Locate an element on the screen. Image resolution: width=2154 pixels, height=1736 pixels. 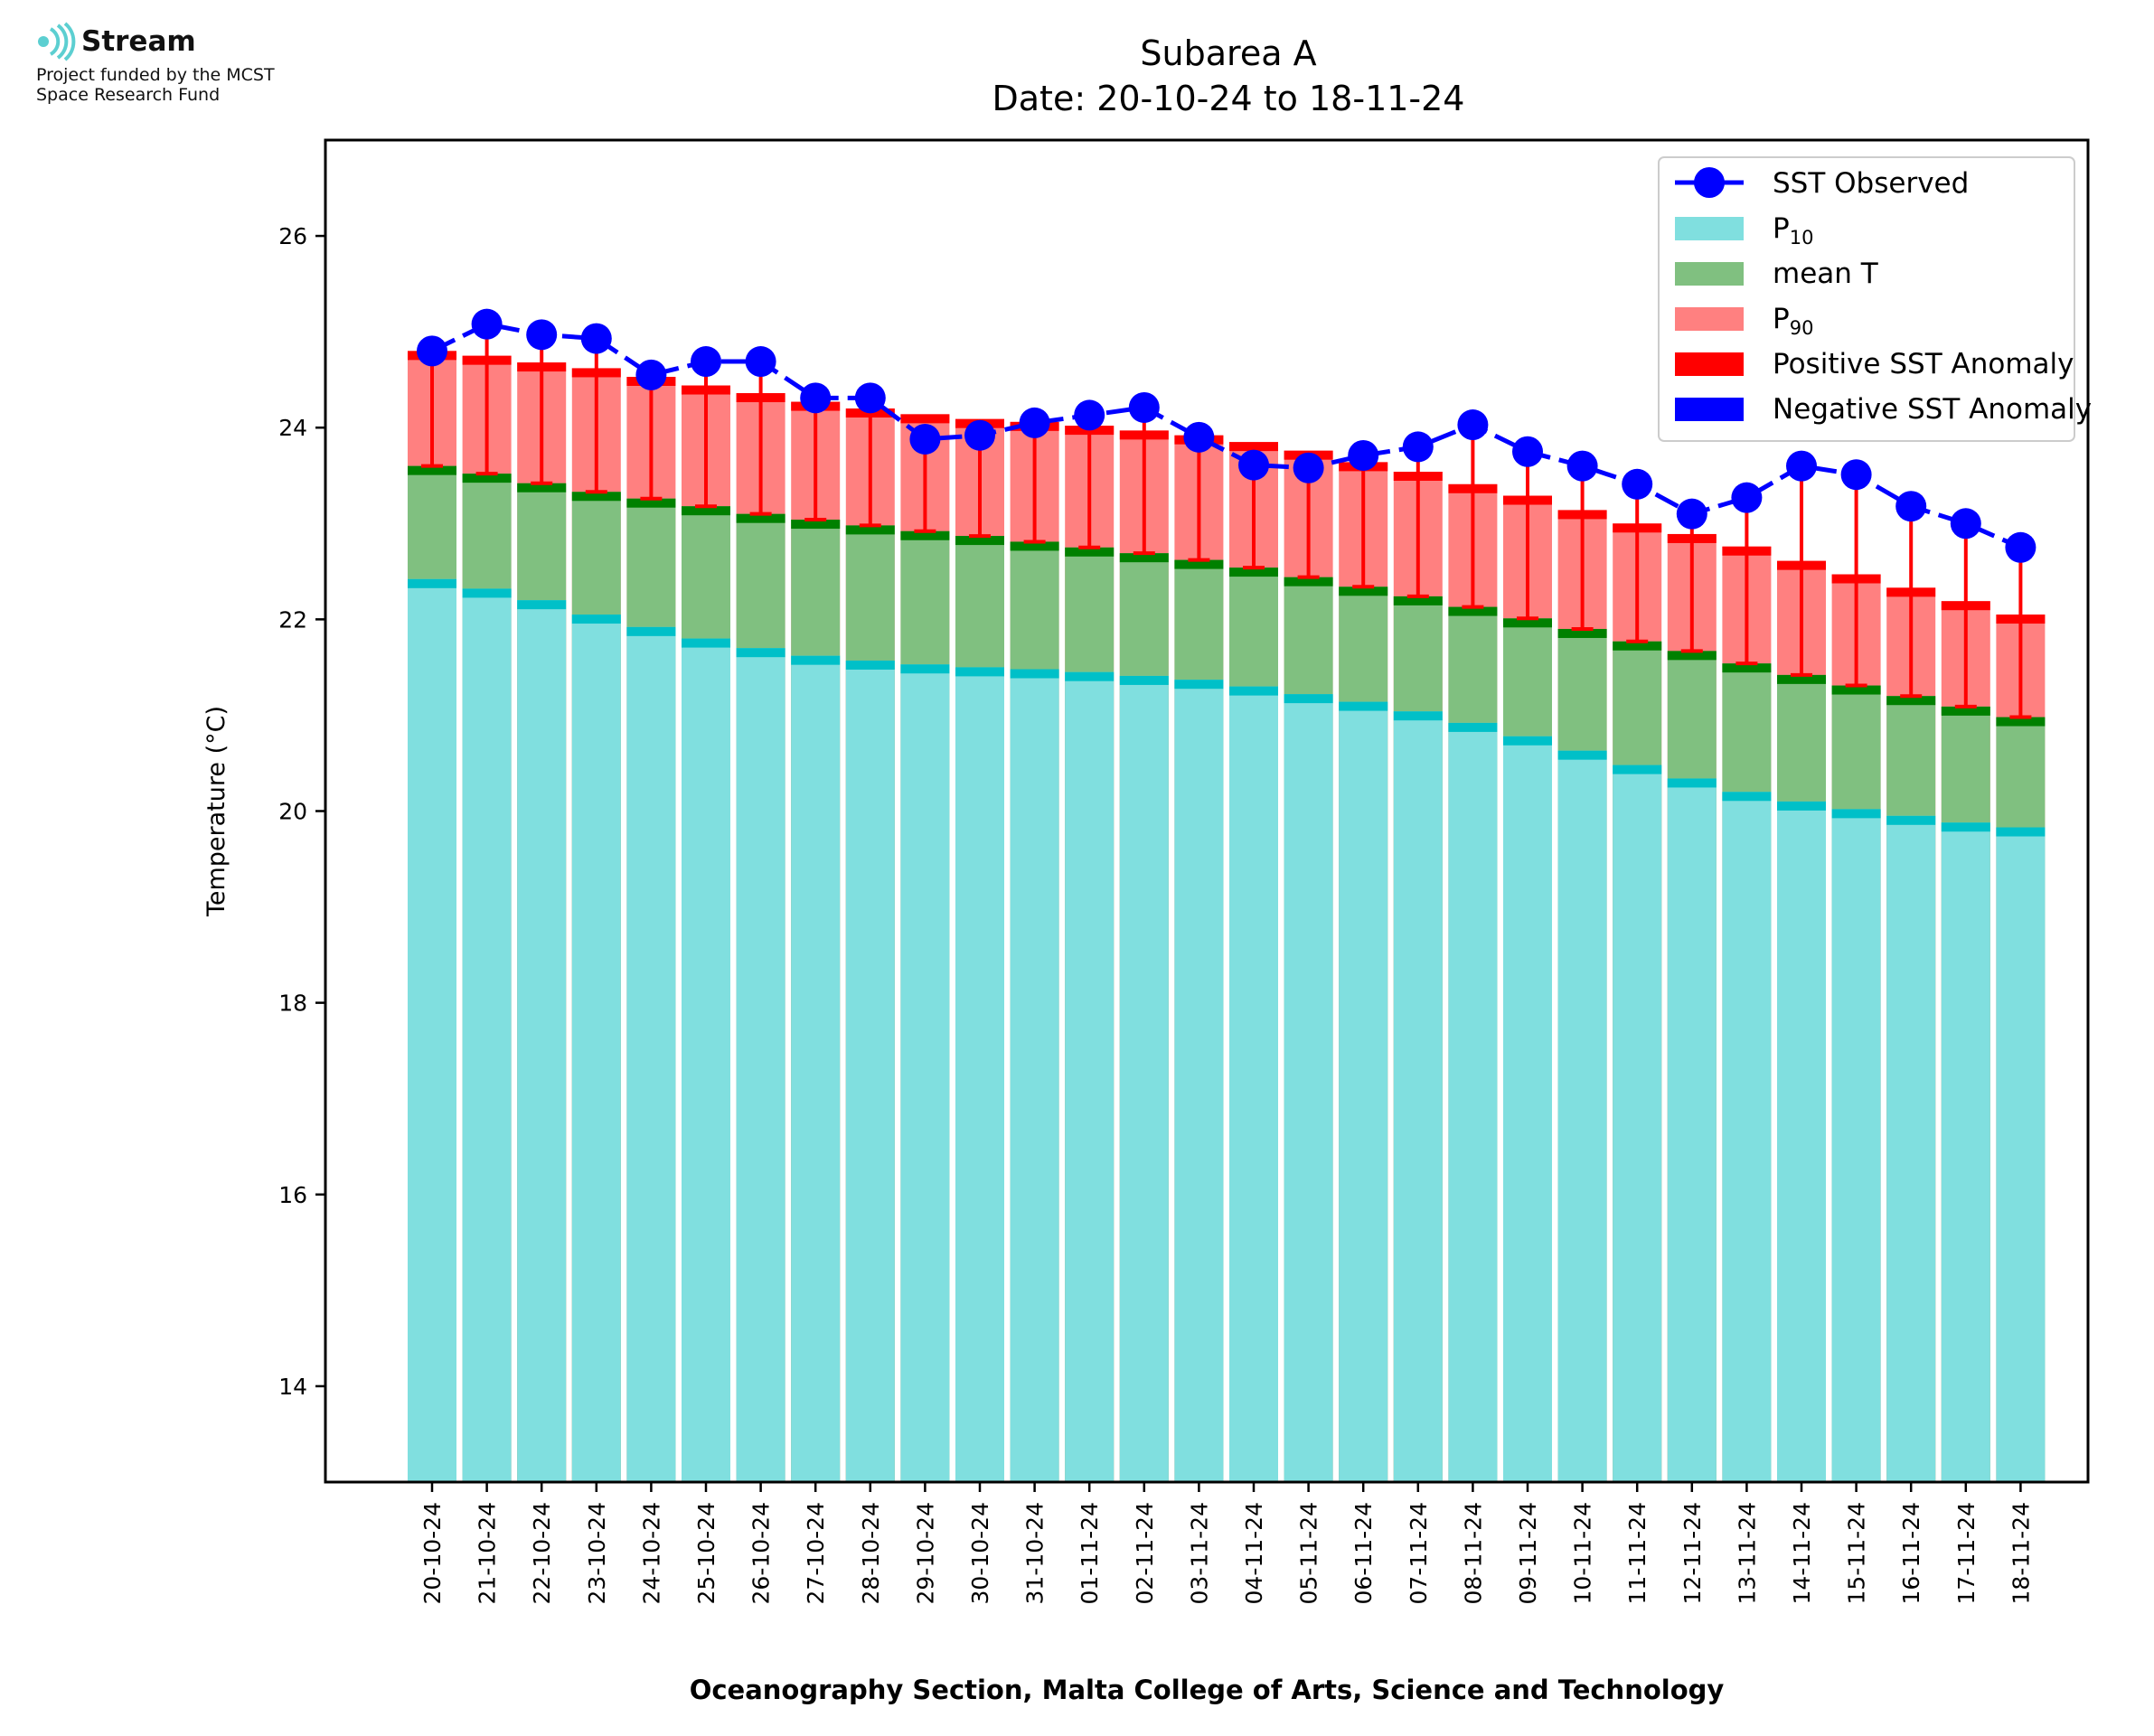
sst-observed-layer is located at coordinates (1226, 436).